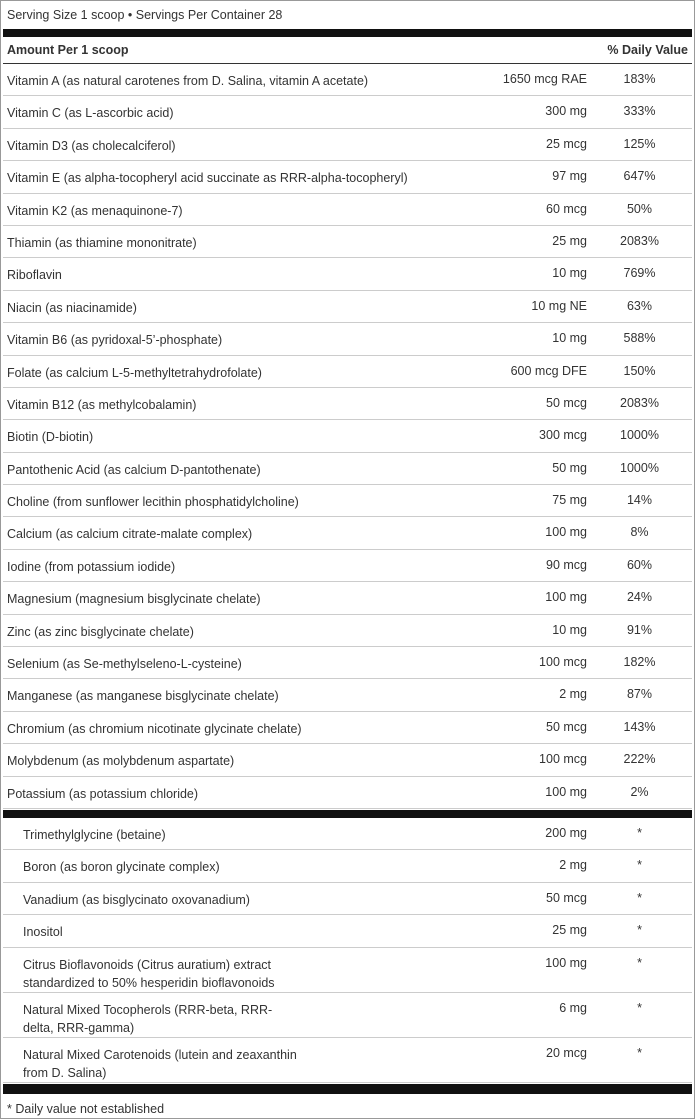 Image resolution: width=695 pixels, height=1119 pixels. What do you see at coordinates (548, 370) in the screenshot?
I see `amount: 600 mcg DFE` at bounding box center [548, 370].